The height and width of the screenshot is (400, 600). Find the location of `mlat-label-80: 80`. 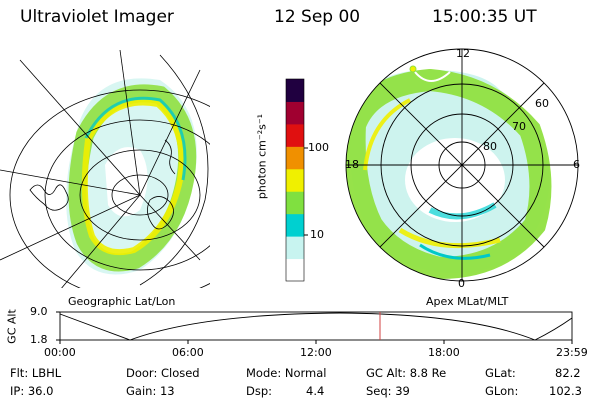

mlat-label-80: 80 is located at coordinates (490, 146).